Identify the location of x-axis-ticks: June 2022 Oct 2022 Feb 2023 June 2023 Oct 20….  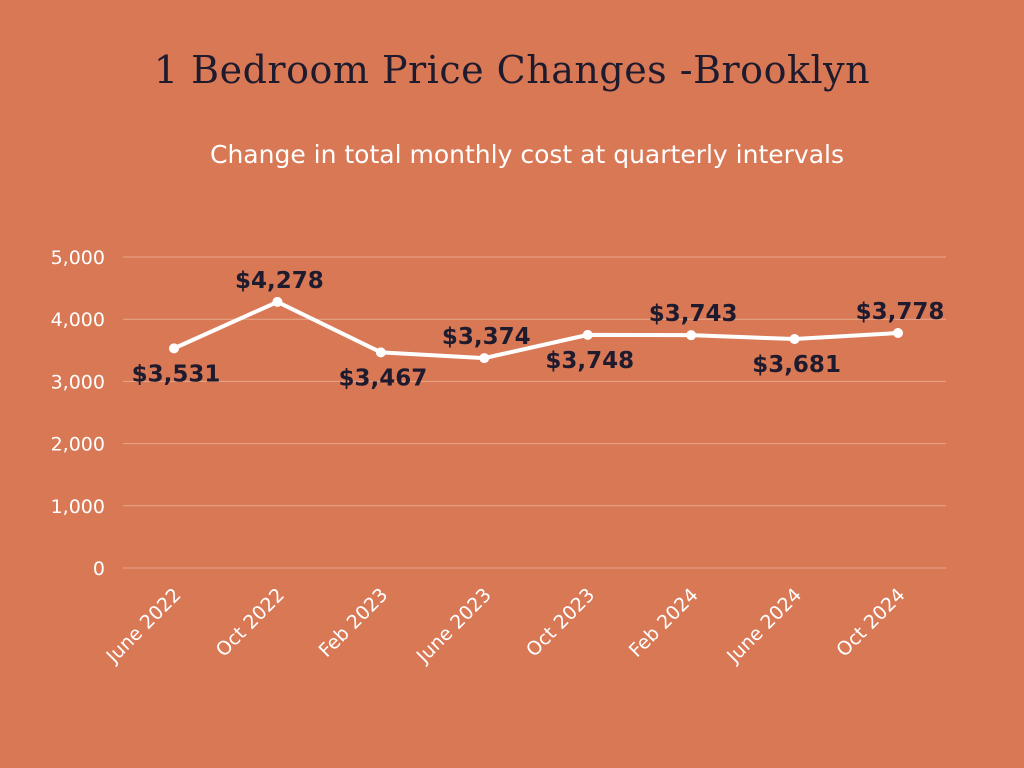
(506, 626).